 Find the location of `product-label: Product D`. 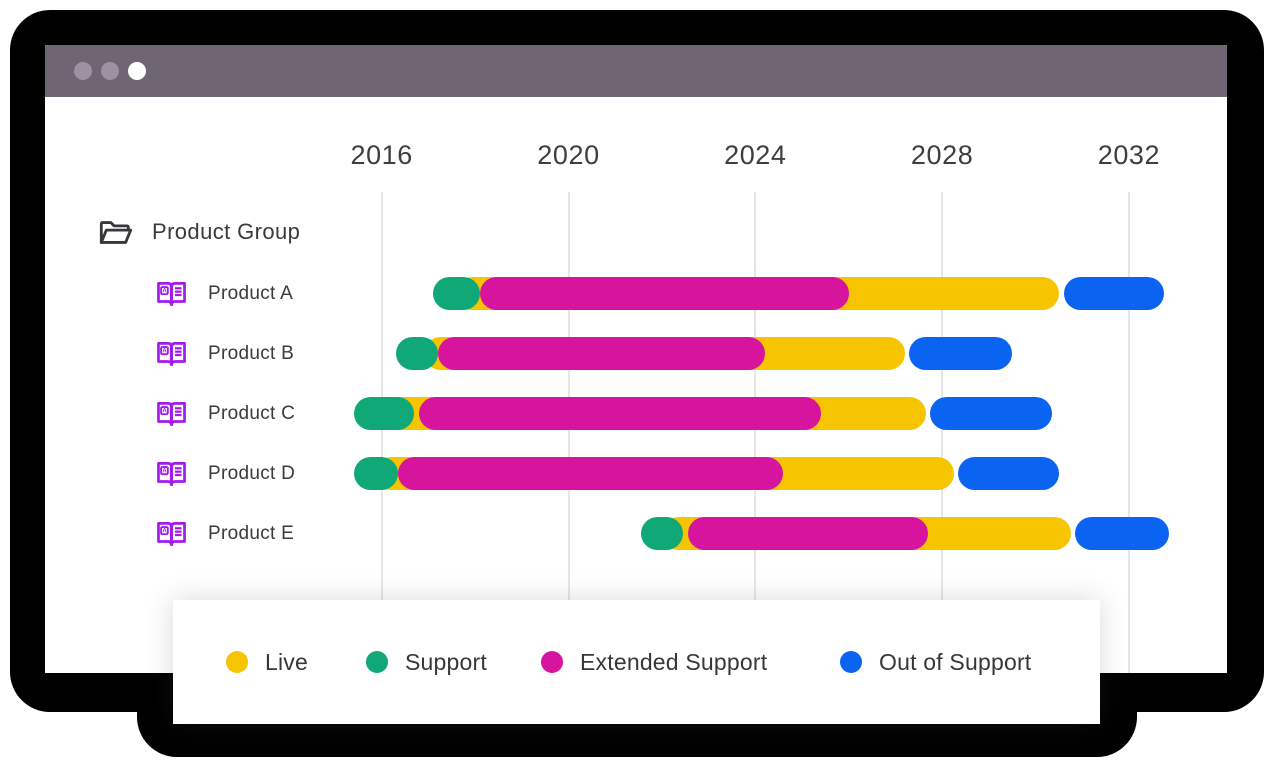

product-label: Product D is located at coordinates (252, 473).